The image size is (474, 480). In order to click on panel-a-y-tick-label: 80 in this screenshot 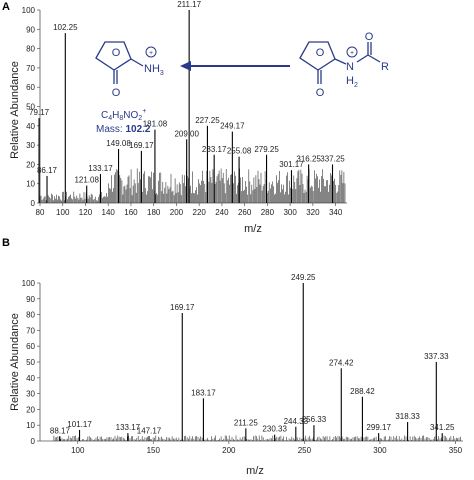, I will do `click(30, 49)`.